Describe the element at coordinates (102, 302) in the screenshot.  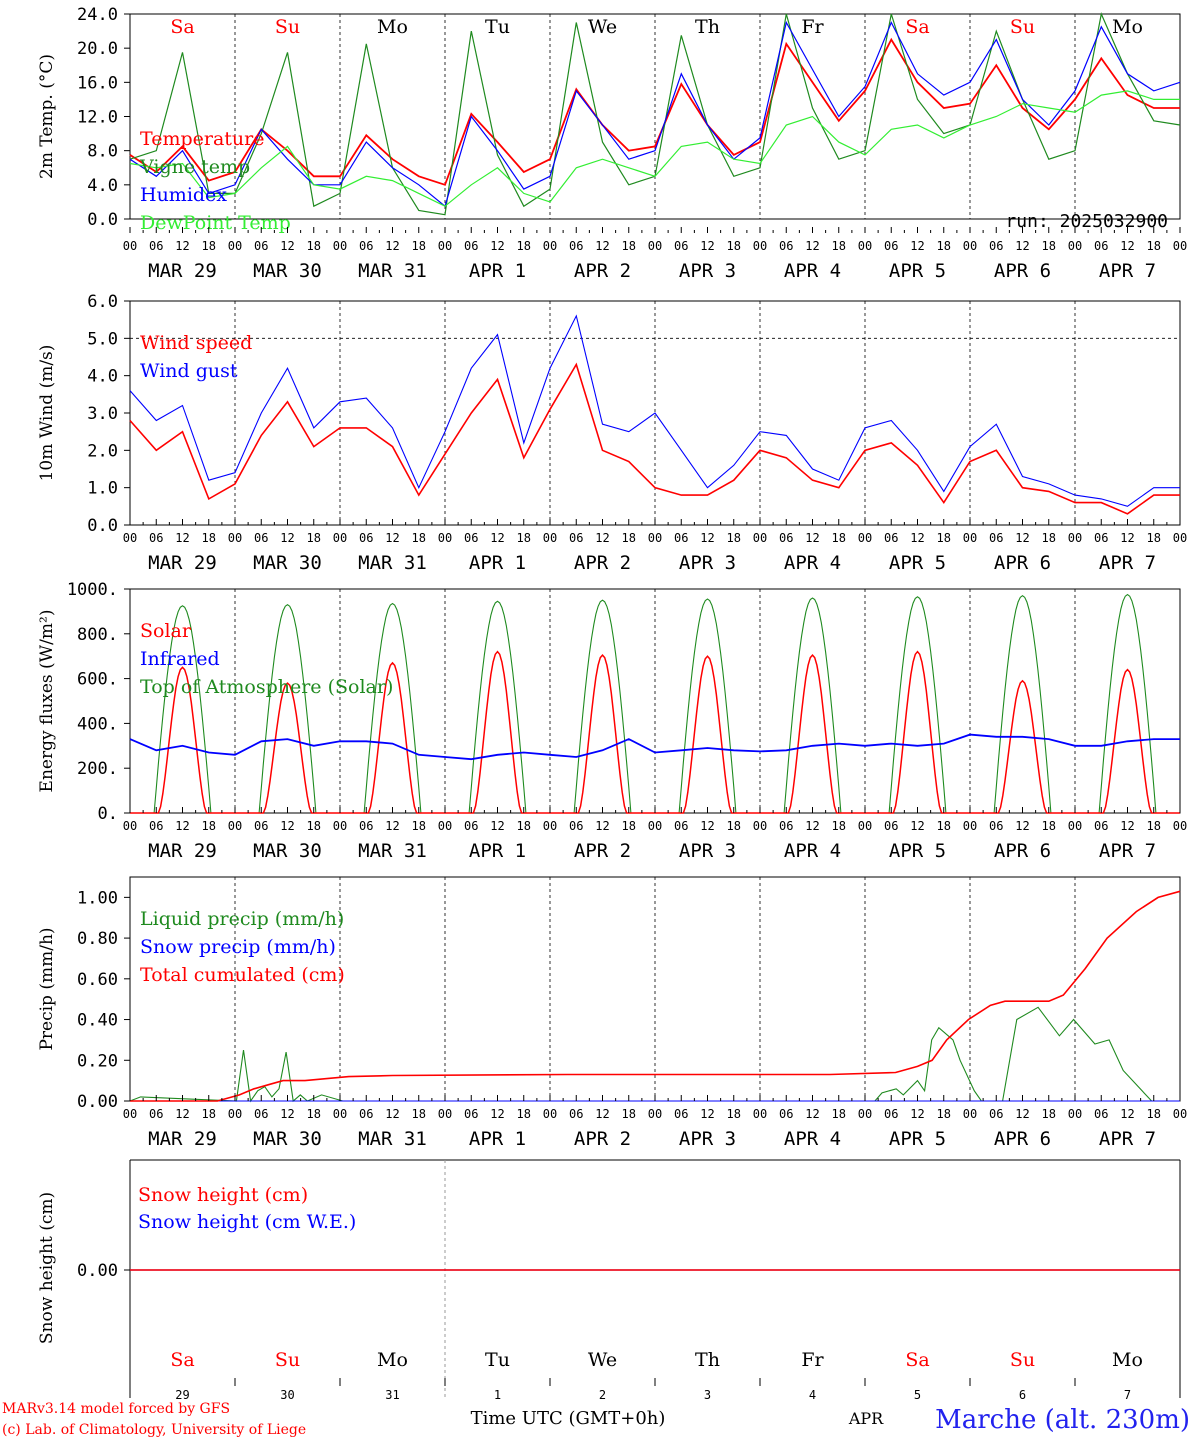
I see `y-tick-label: 6.0` at that location.